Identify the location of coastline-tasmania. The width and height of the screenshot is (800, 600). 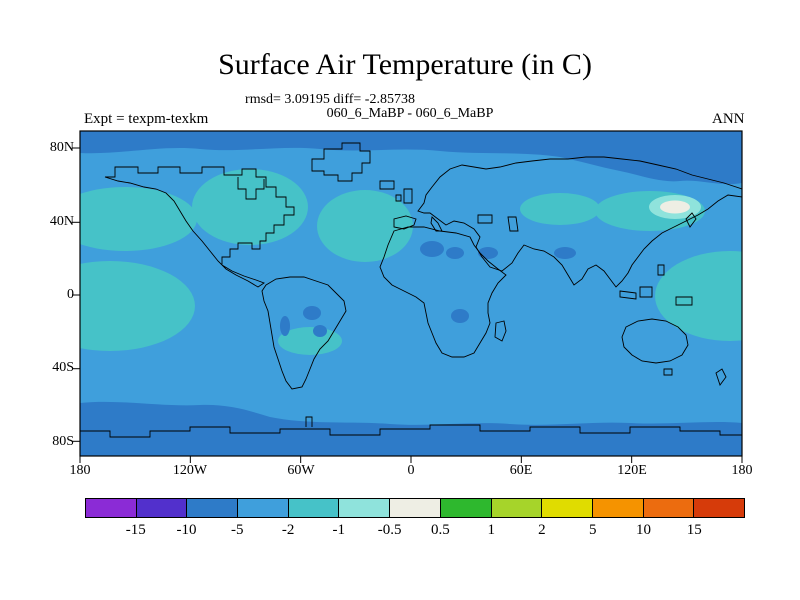
(668, 372).